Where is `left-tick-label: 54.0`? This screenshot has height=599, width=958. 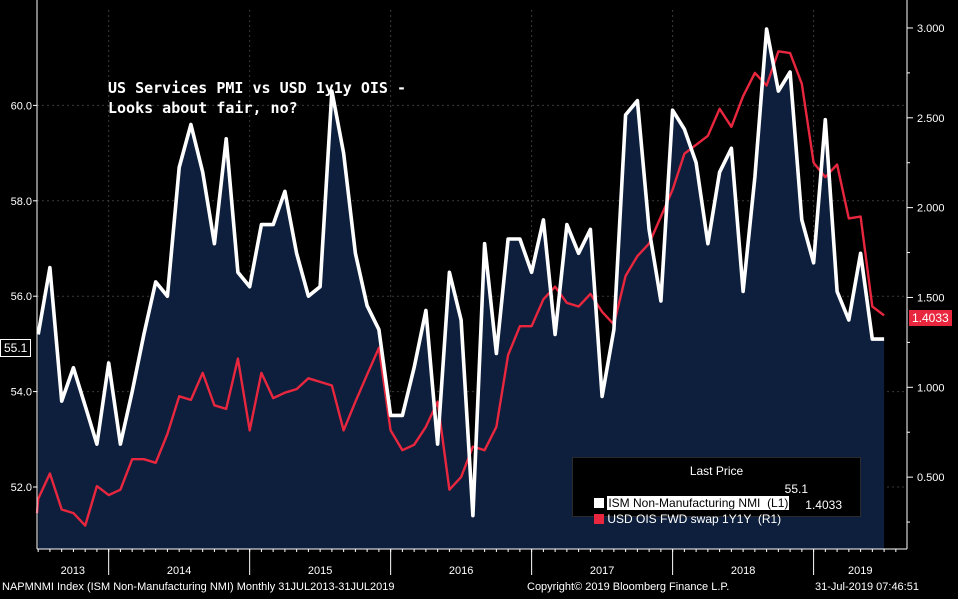
left-tick-label: 54.0 is located at coordinates (21, 393).